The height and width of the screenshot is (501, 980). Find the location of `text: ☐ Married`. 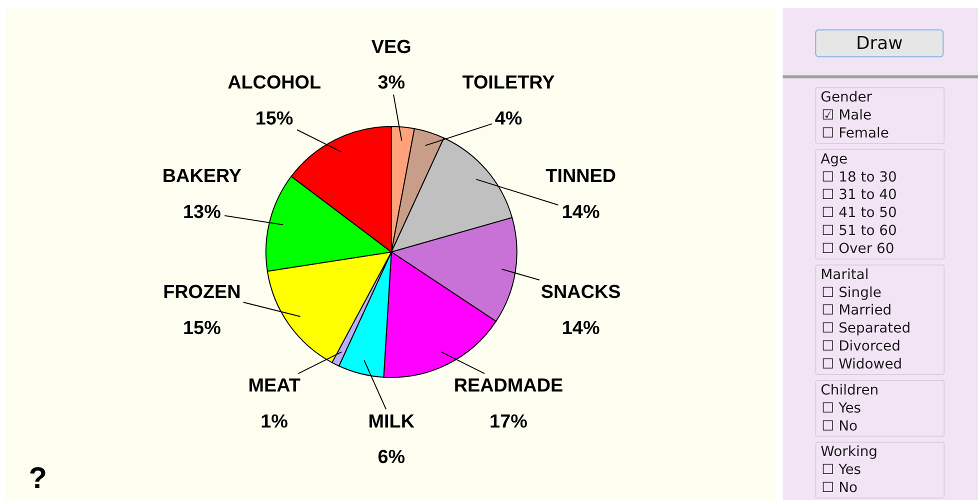

text: ☐ Married is located at coordinates (857, 310).